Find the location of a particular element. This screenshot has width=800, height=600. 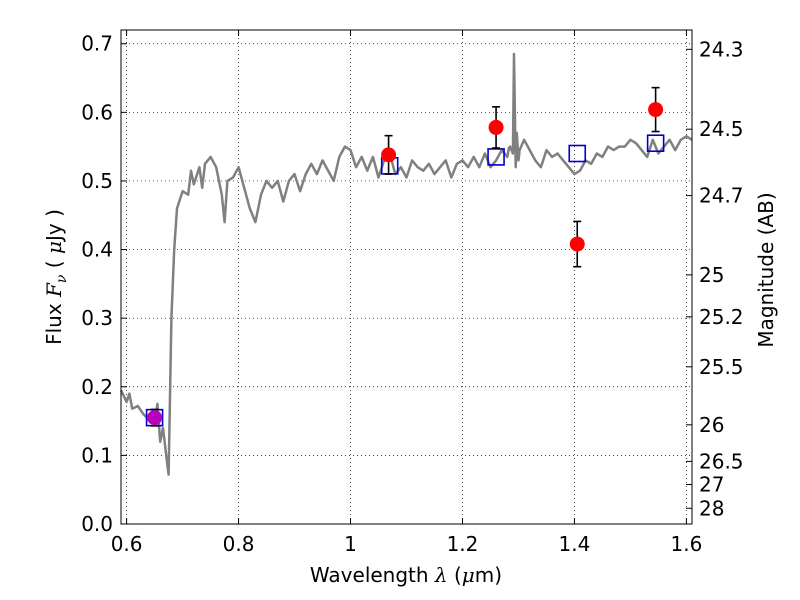

x-axis-title: Wavelength λ (μm) is located at coordinates (406, 575).